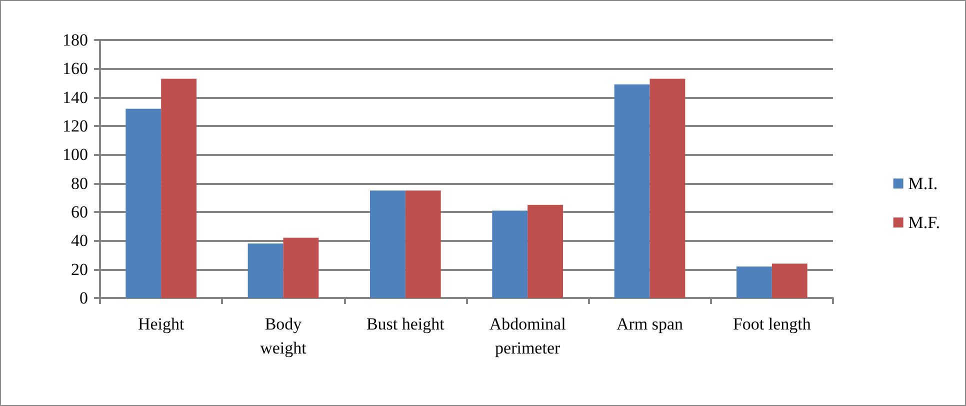 This screenshot has width=966, height=406. Describe the element at coordinates (283, 336) in the screenshot. I see `x-tick-label: Body weight` at that location.